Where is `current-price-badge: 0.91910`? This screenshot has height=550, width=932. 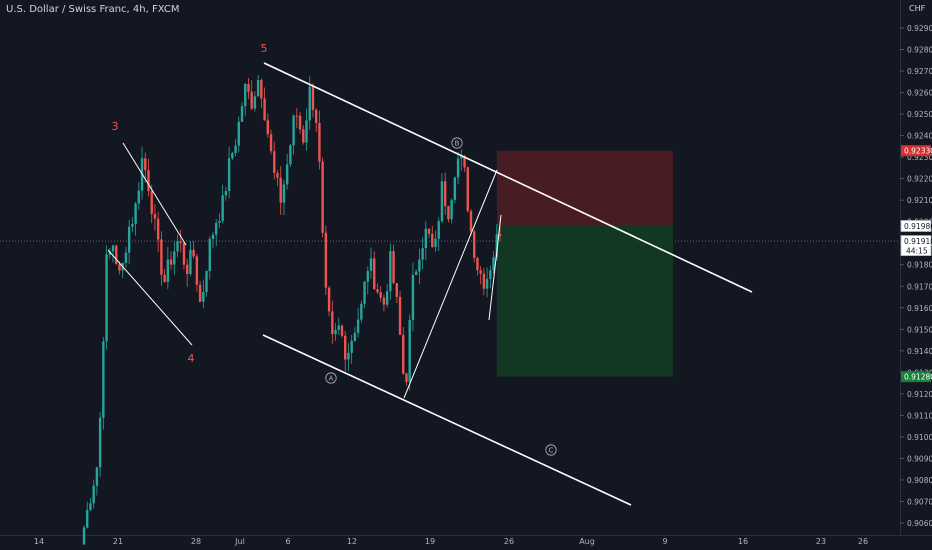 current-price-badge: 0.91910 is located at coordinates (918, 241).